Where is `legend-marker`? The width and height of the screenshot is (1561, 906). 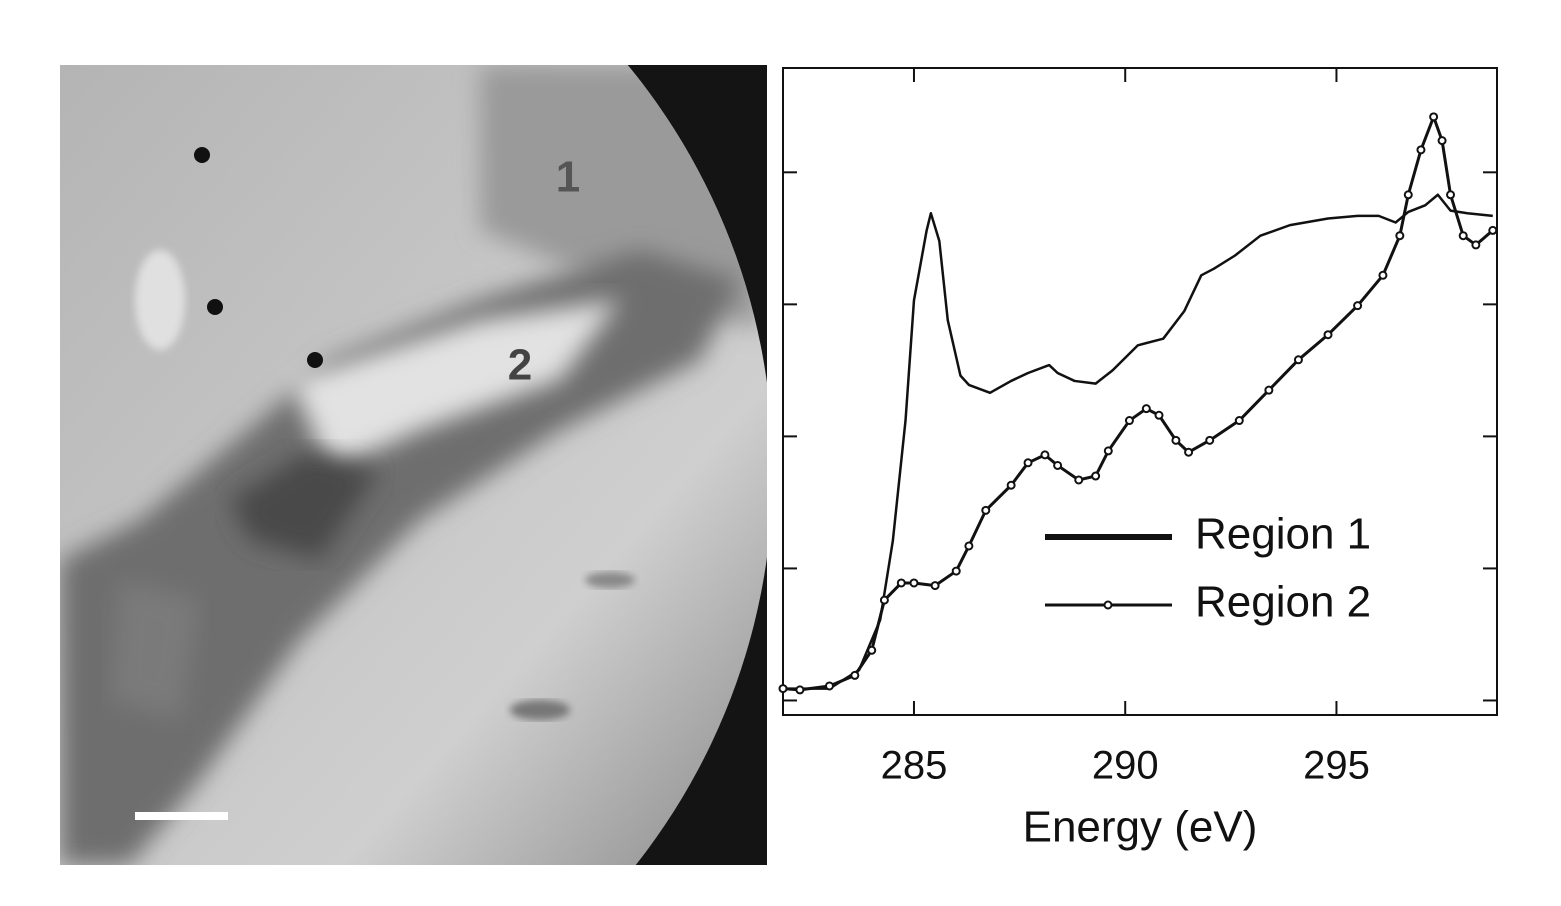 legend-marker is located at coordinates (1108, 605).